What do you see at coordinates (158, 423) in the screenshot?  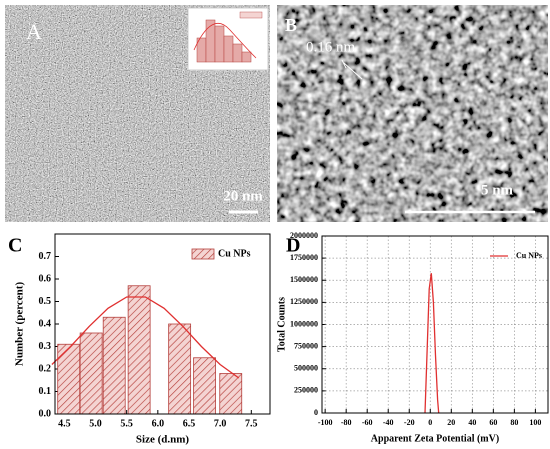 I see `x-tick-label: 6.0` at bounding box center [158, 423].